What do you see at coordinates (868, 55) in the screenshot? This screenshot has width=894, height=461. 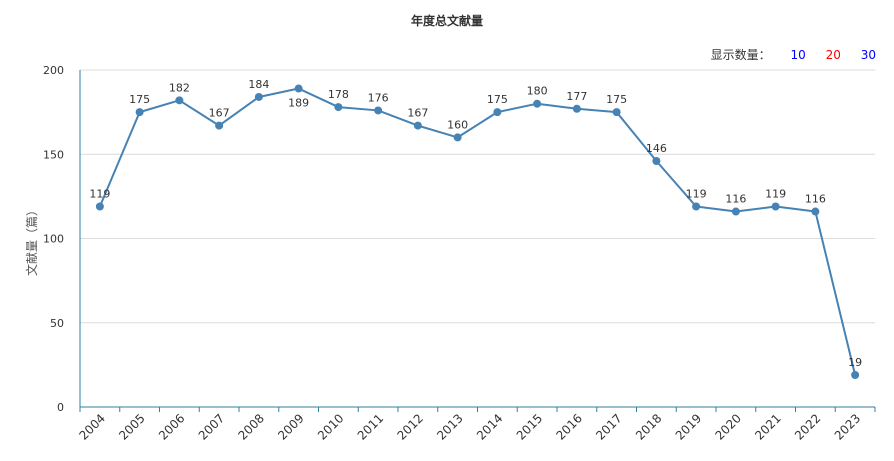 I see `display-count-option-30: 30` at bounding box center [868, 55].